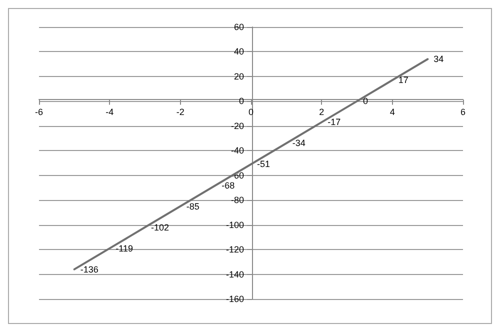  I want to click on y-tick-label: -20, so click(237, 125).